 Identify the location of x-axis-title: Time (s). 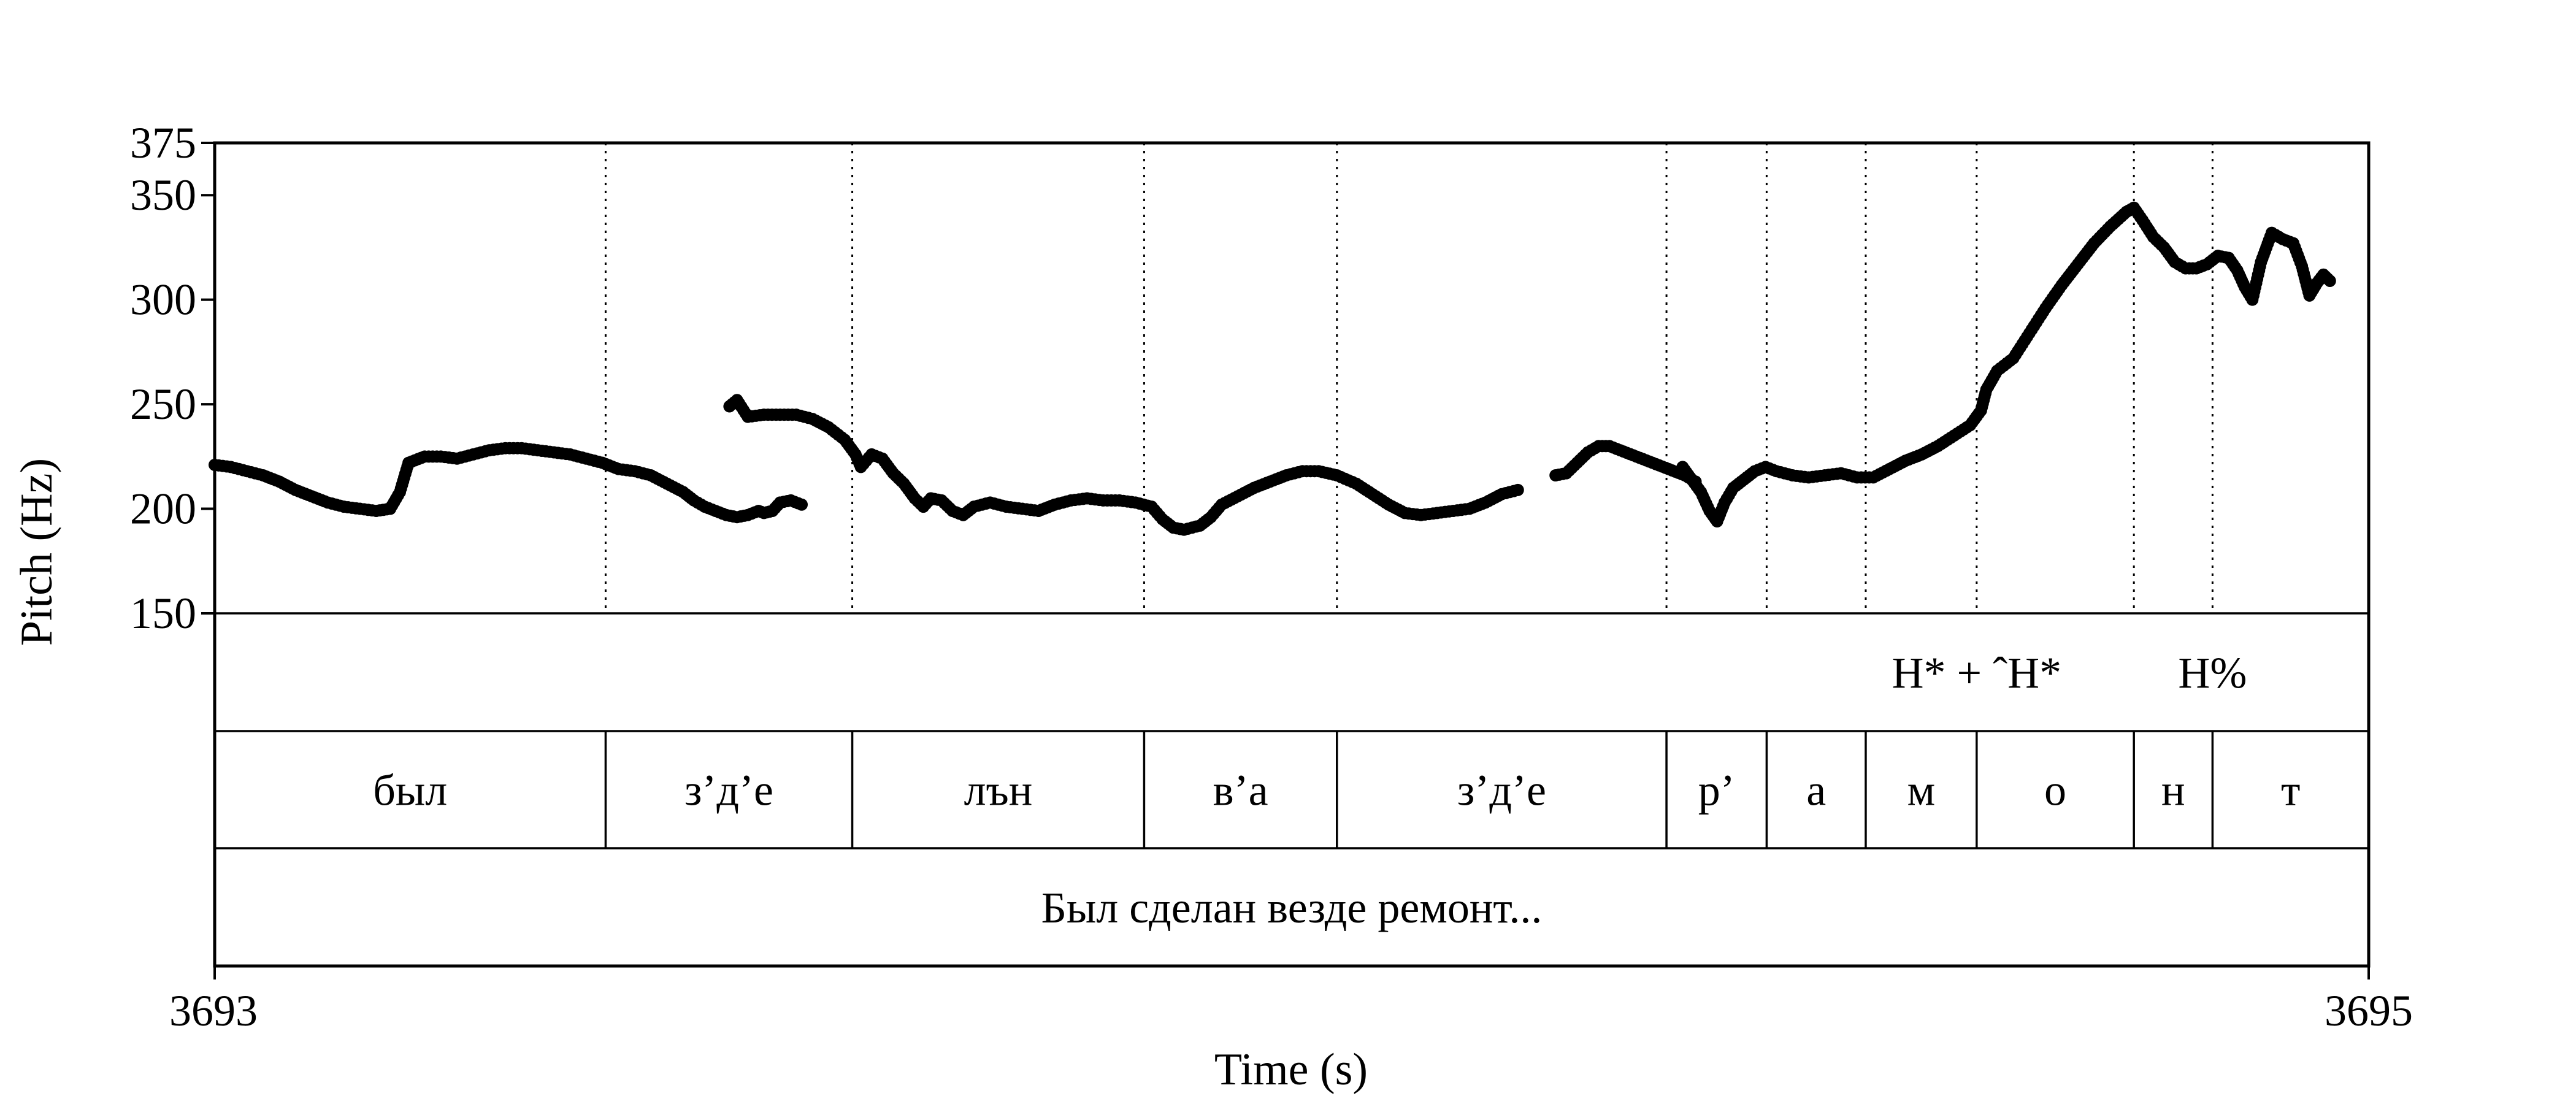
(1291, 1070).